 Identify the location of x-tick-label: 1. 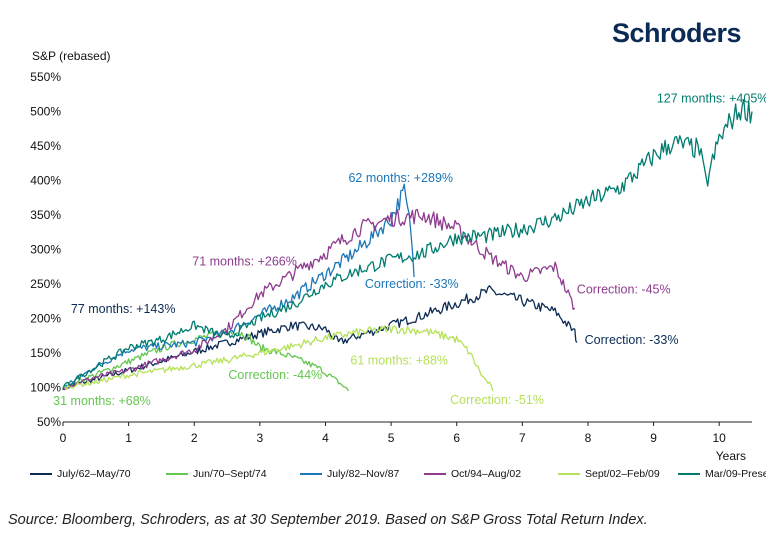
(128, 438).